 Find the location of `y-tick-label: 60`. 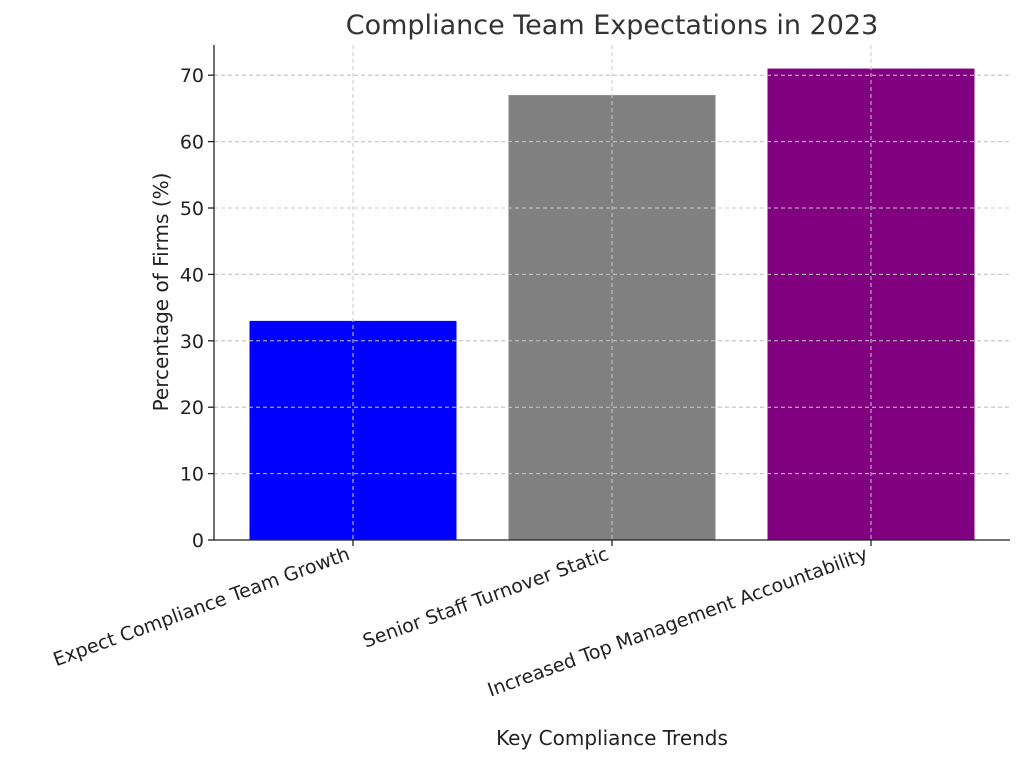

y-tick-label: 60 is located at coordinates (192, 143).